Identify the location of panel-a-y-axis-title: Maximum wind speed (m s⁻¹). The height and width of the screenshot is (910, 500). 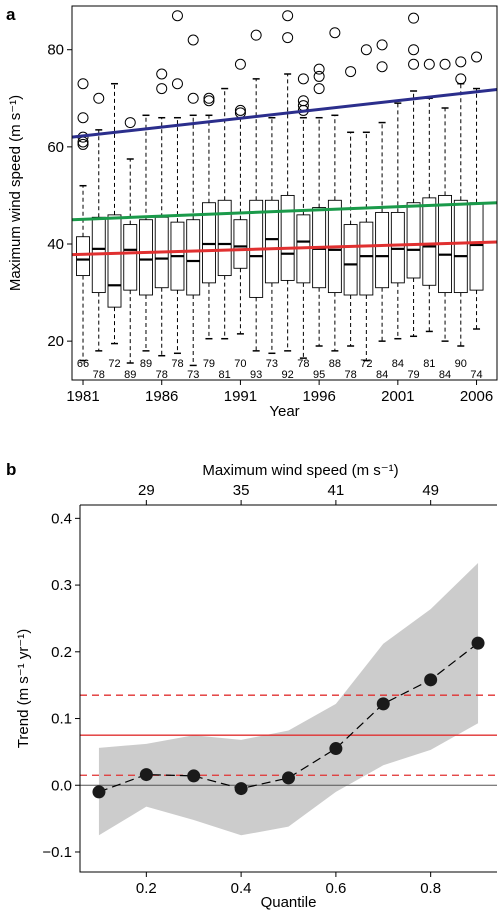
(15, 193).